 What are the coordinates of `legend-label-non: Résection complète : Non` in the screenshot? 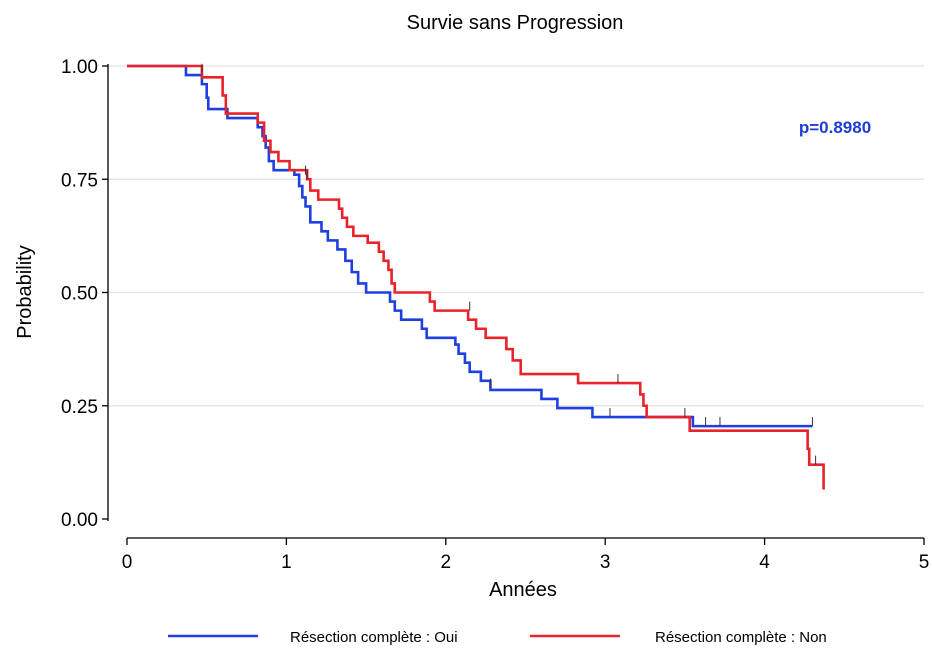 It's located at (741, 637).